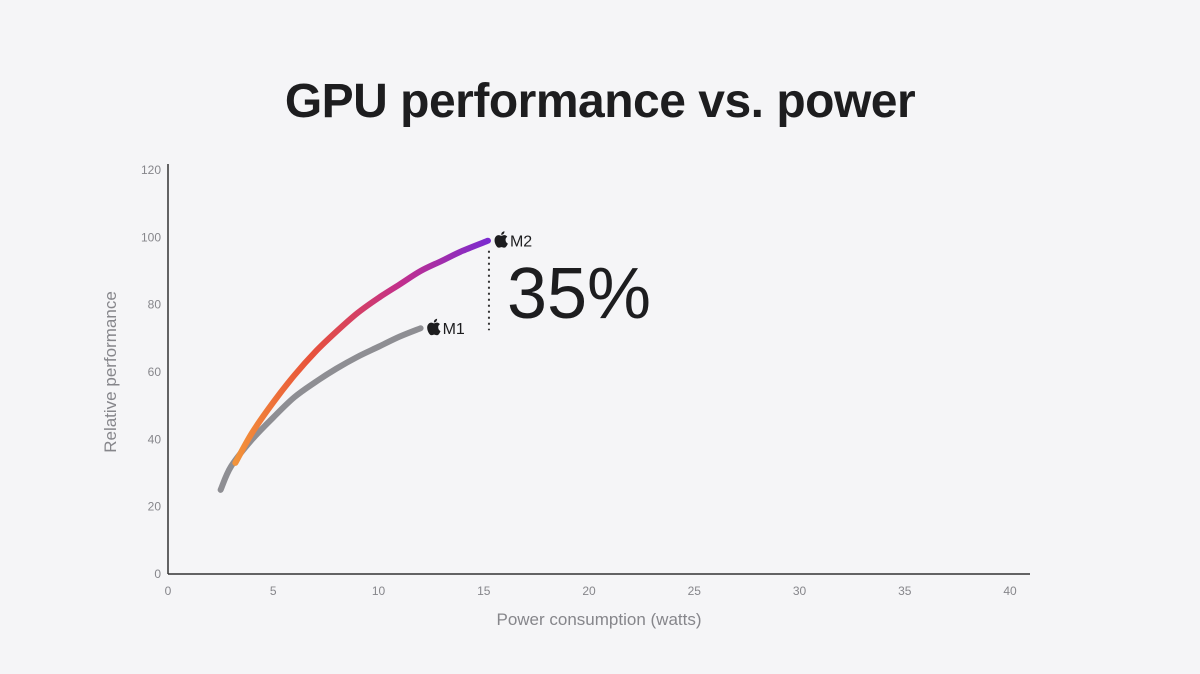 The width and height of the screenshot is (1200, 674). I want to click on x-tick-label: 5, so click(273, 591).